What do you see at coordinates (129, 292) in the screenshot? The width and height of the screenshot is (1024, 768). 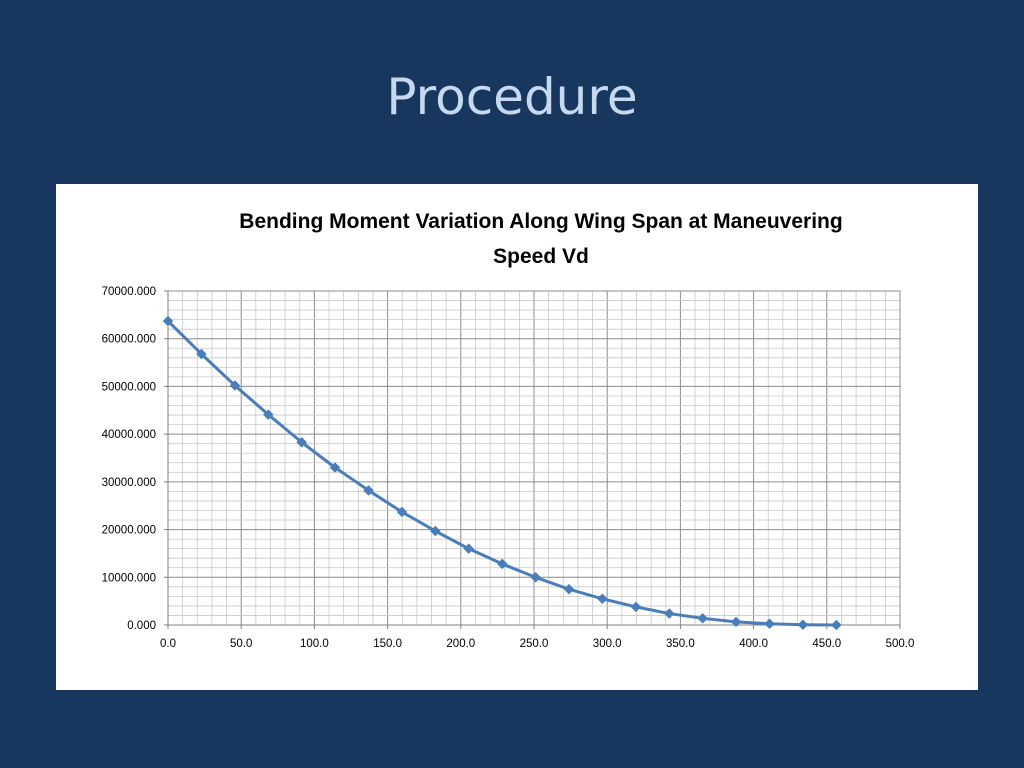 I see `y-tick-label: 70000.000` at bounding box center [129, 292].